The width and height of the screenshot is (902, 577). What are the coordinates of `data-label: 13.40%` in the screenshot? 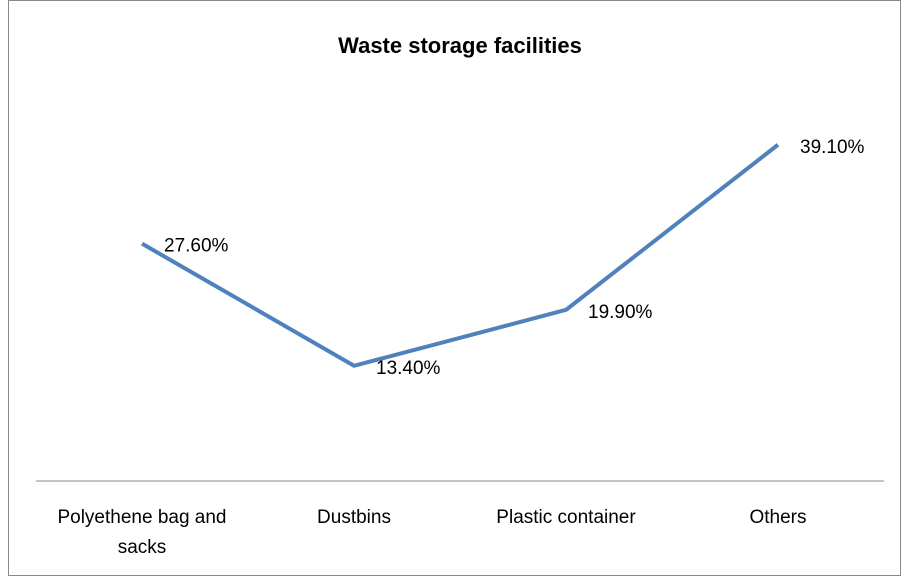 It's located at (408, 368).